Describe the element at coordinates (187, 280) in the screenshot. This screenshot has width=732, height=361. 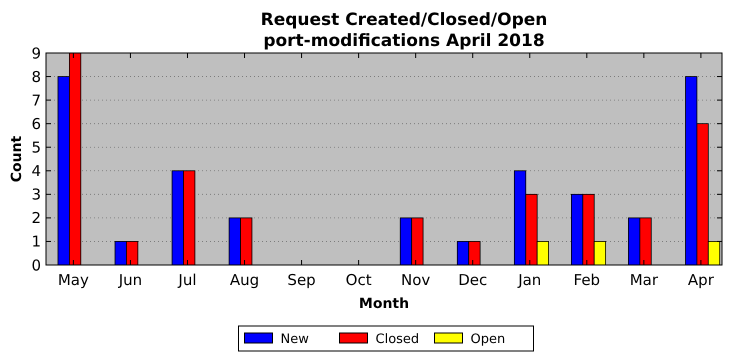
I see `x-tick-label: Jul` at that location.